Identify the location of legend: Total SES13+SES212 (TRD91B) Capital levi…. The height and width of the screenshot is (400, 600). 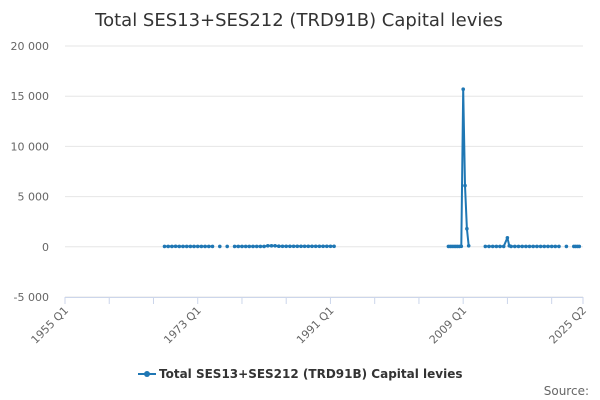
(300, 374).